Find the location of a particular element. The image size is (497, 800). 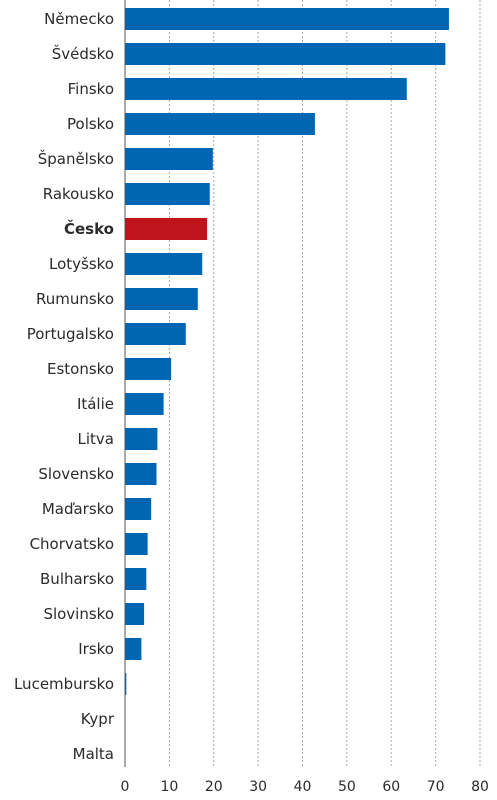

category-label: Lucembursko is located at coordinates (64, 684).